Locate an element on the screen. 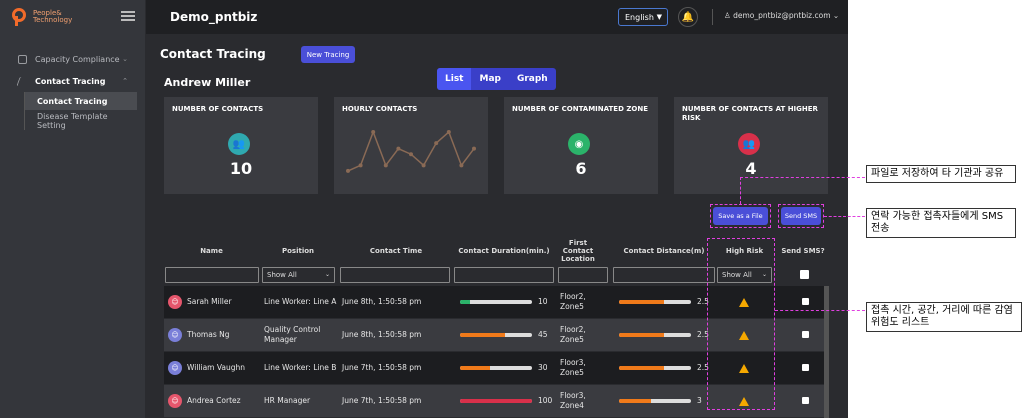 The width and height of the screenshot is (1030, 418). box-icon is located at coordinates (22, 59).